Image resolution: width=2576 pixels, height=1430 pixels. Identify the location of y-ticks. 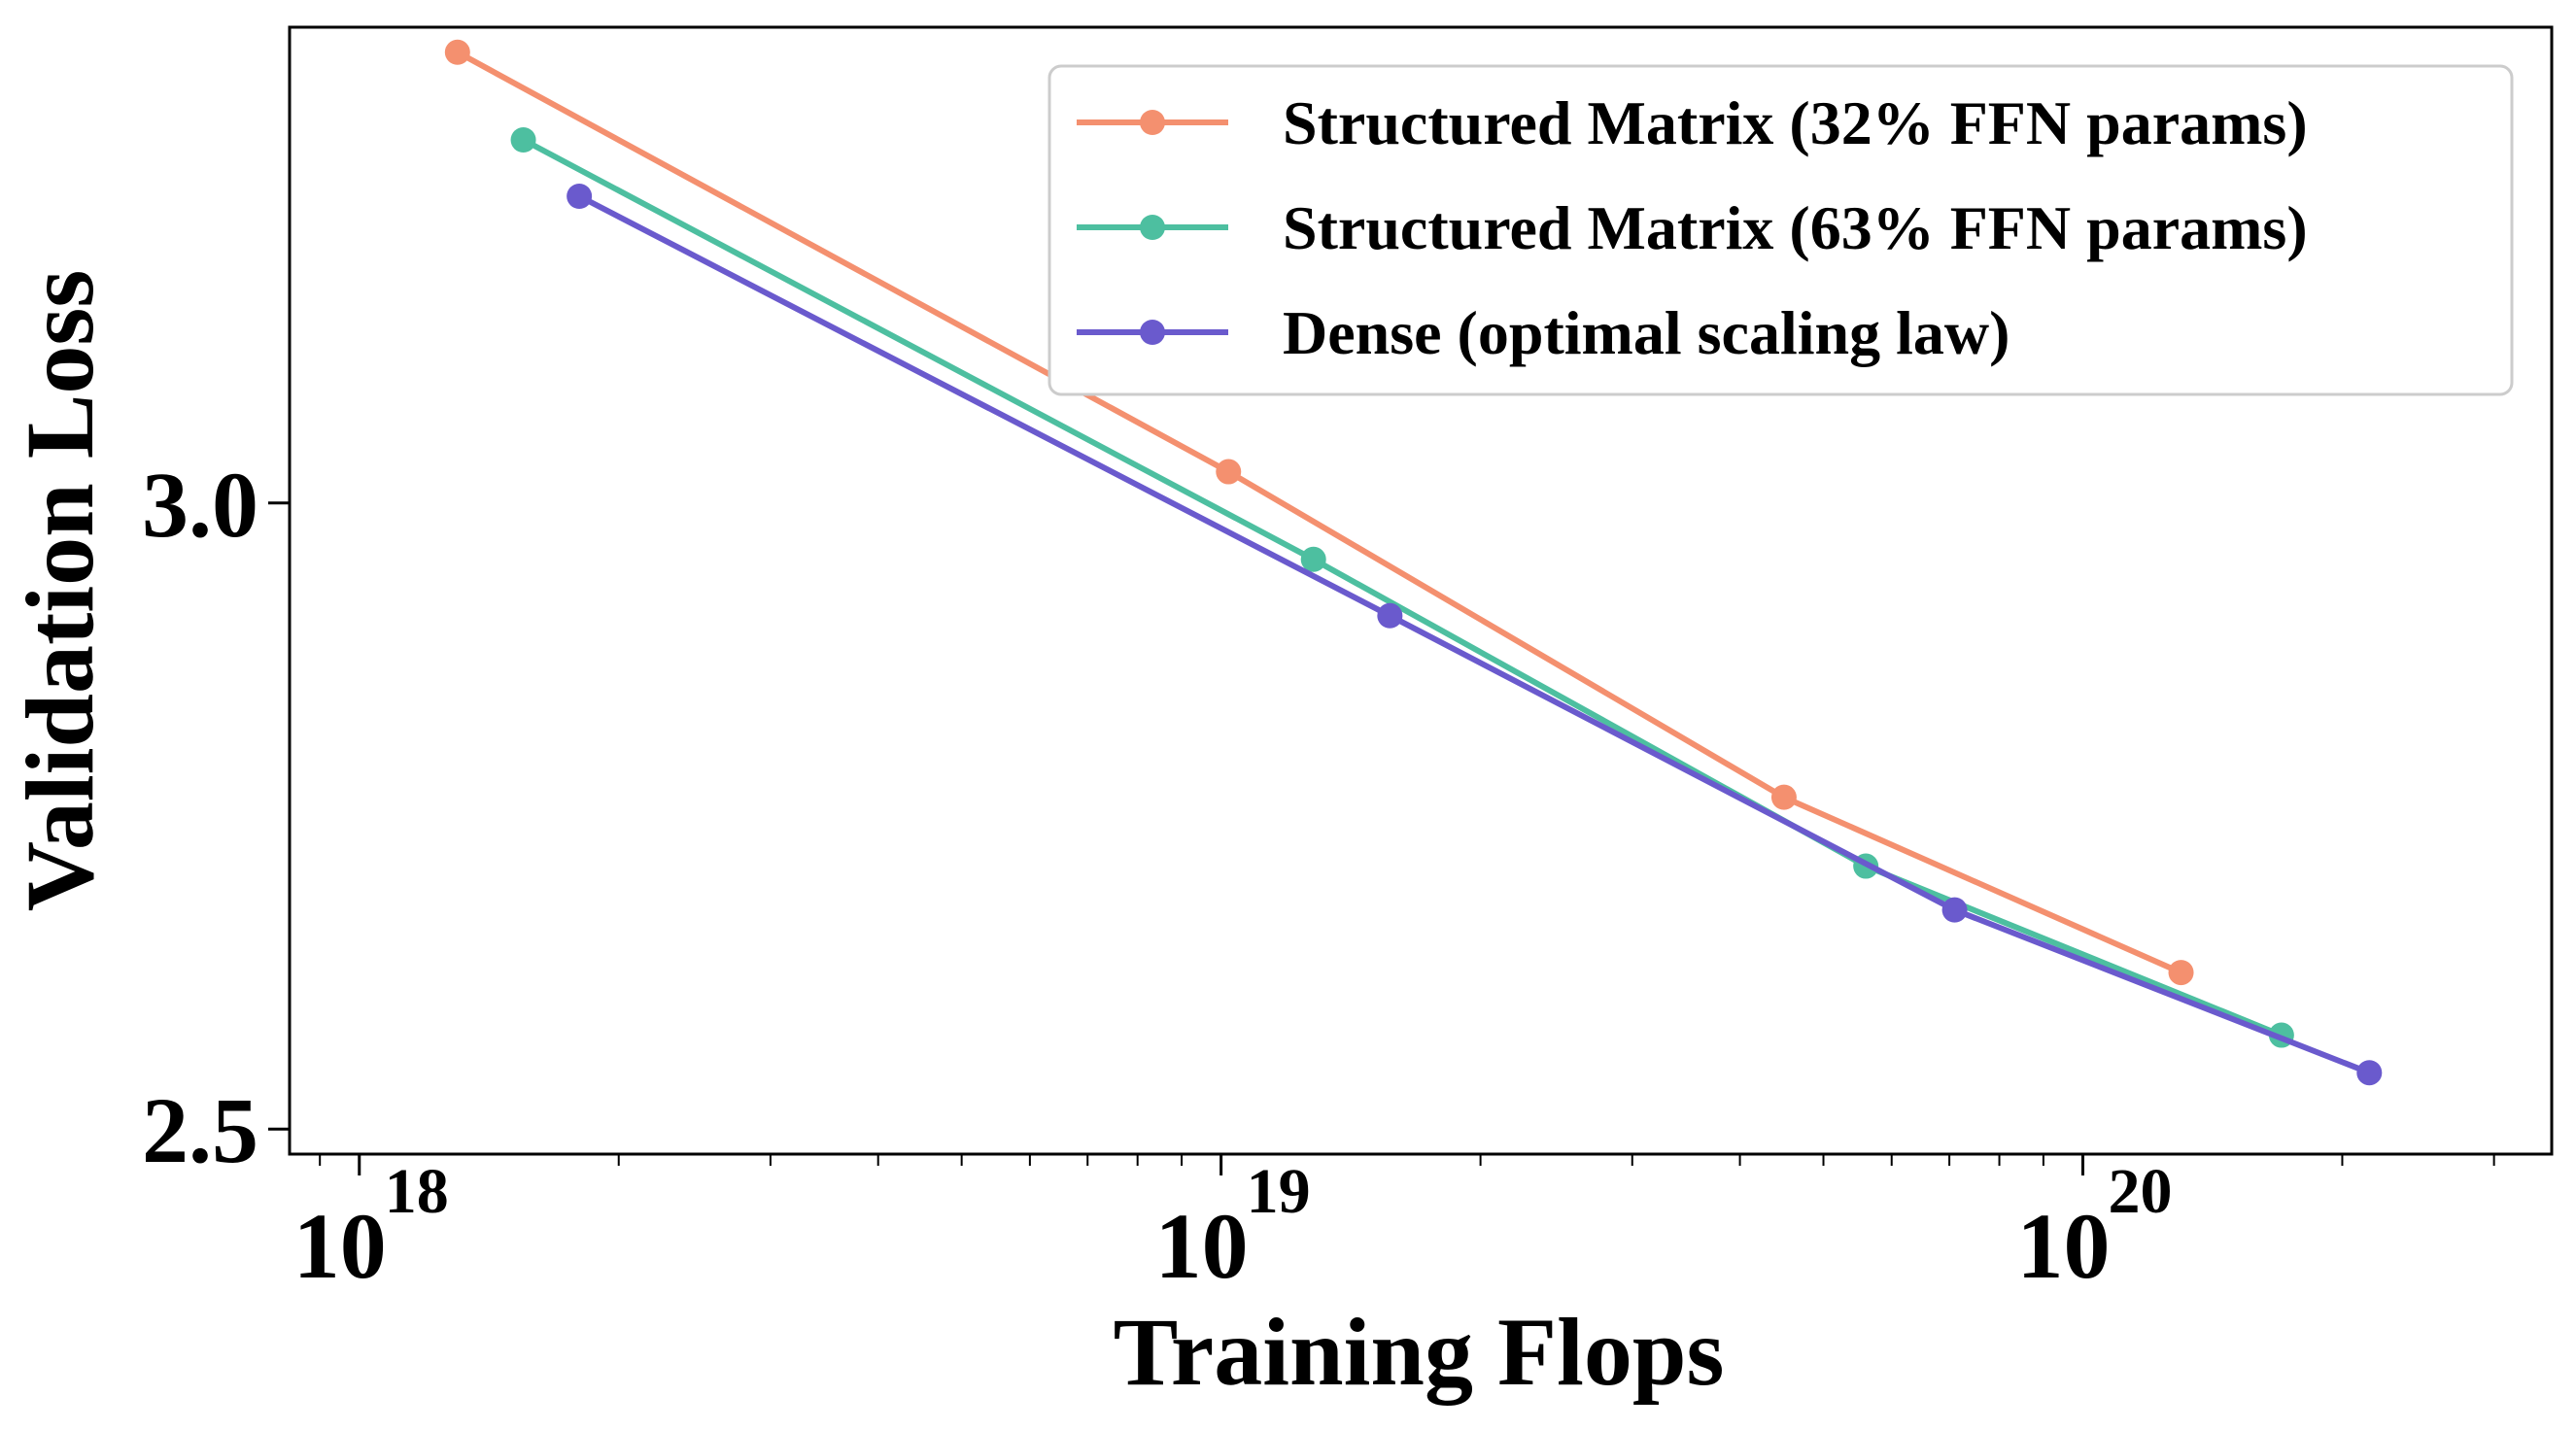
(279, 816).